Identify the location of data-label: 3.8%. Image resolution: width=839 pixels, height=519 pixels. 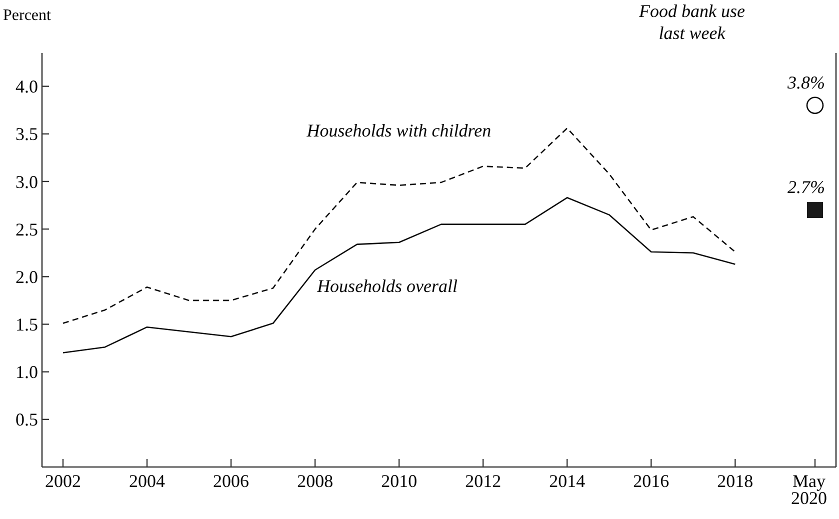
(805, 82).